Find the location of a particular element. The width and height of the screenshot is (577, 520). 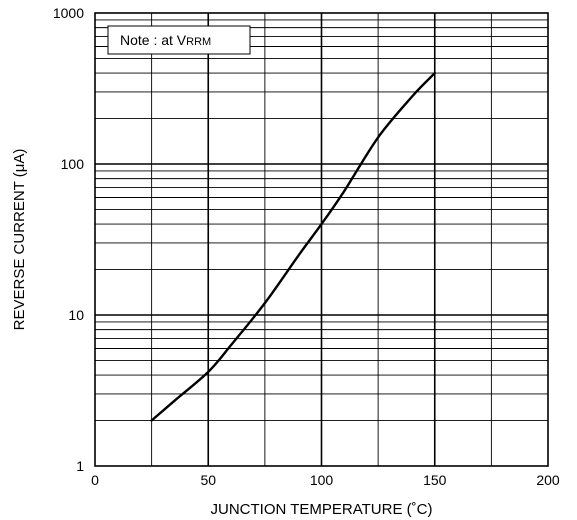

x-tick-label: 0 is located at coordinates (95, 480).